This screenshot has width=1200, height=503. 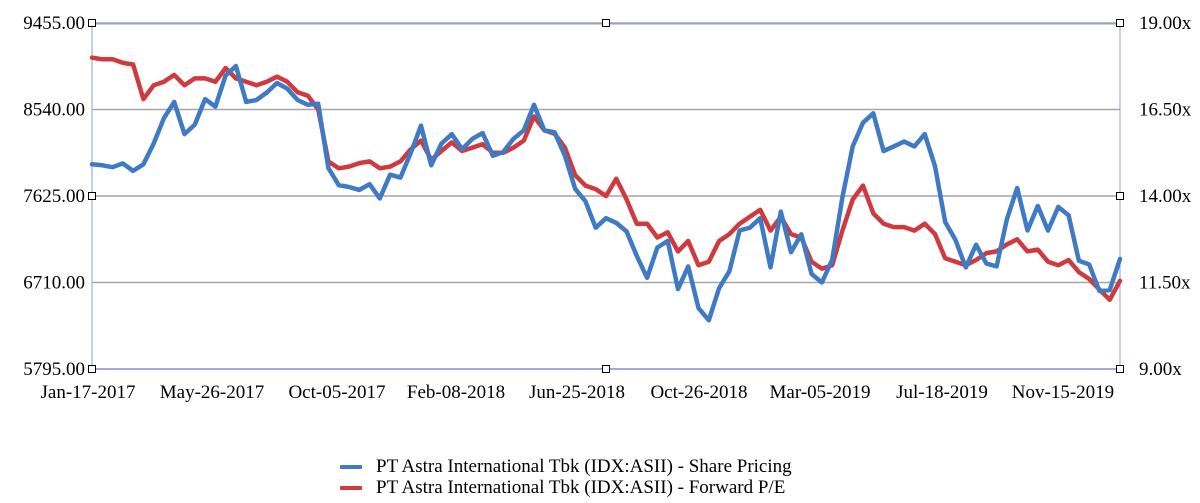 What do you see at coordinates (456, 392) in the screenshot?
I see `x-axis-tick-label: Feb-08-2018` at bounding box center [456, 392].